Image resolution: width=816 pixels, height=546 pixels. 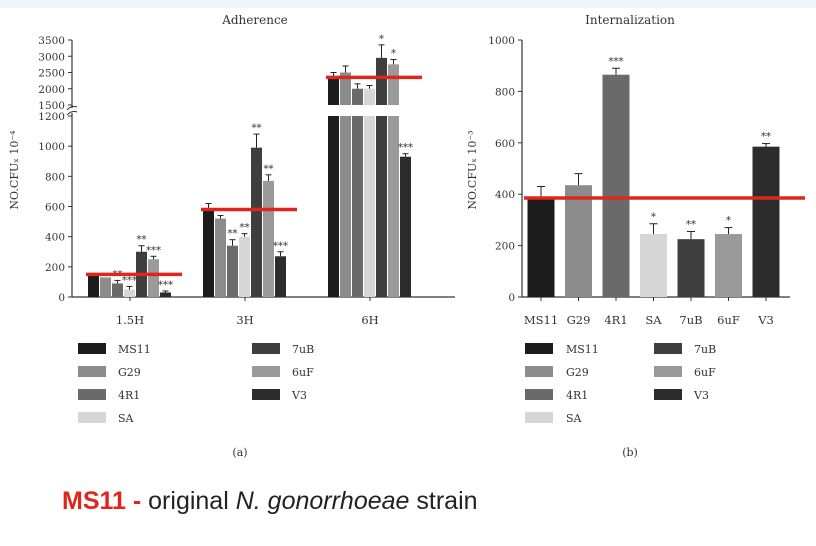 What do you see at coordinates (728, 320) in the screenshot?
I see `internalization-x-tick-label: 6uF` at bounding box center [728, 320].